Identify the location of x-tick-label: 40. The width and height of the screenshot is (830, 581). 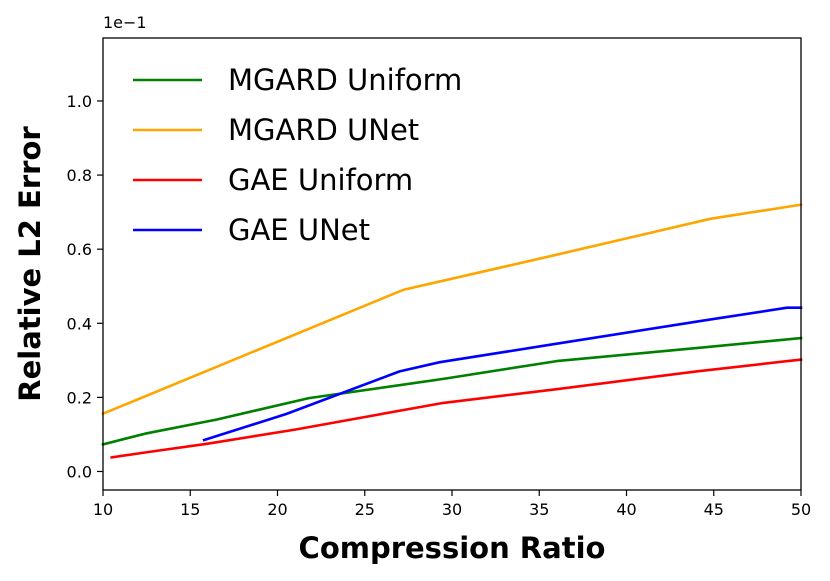
(626, 509).